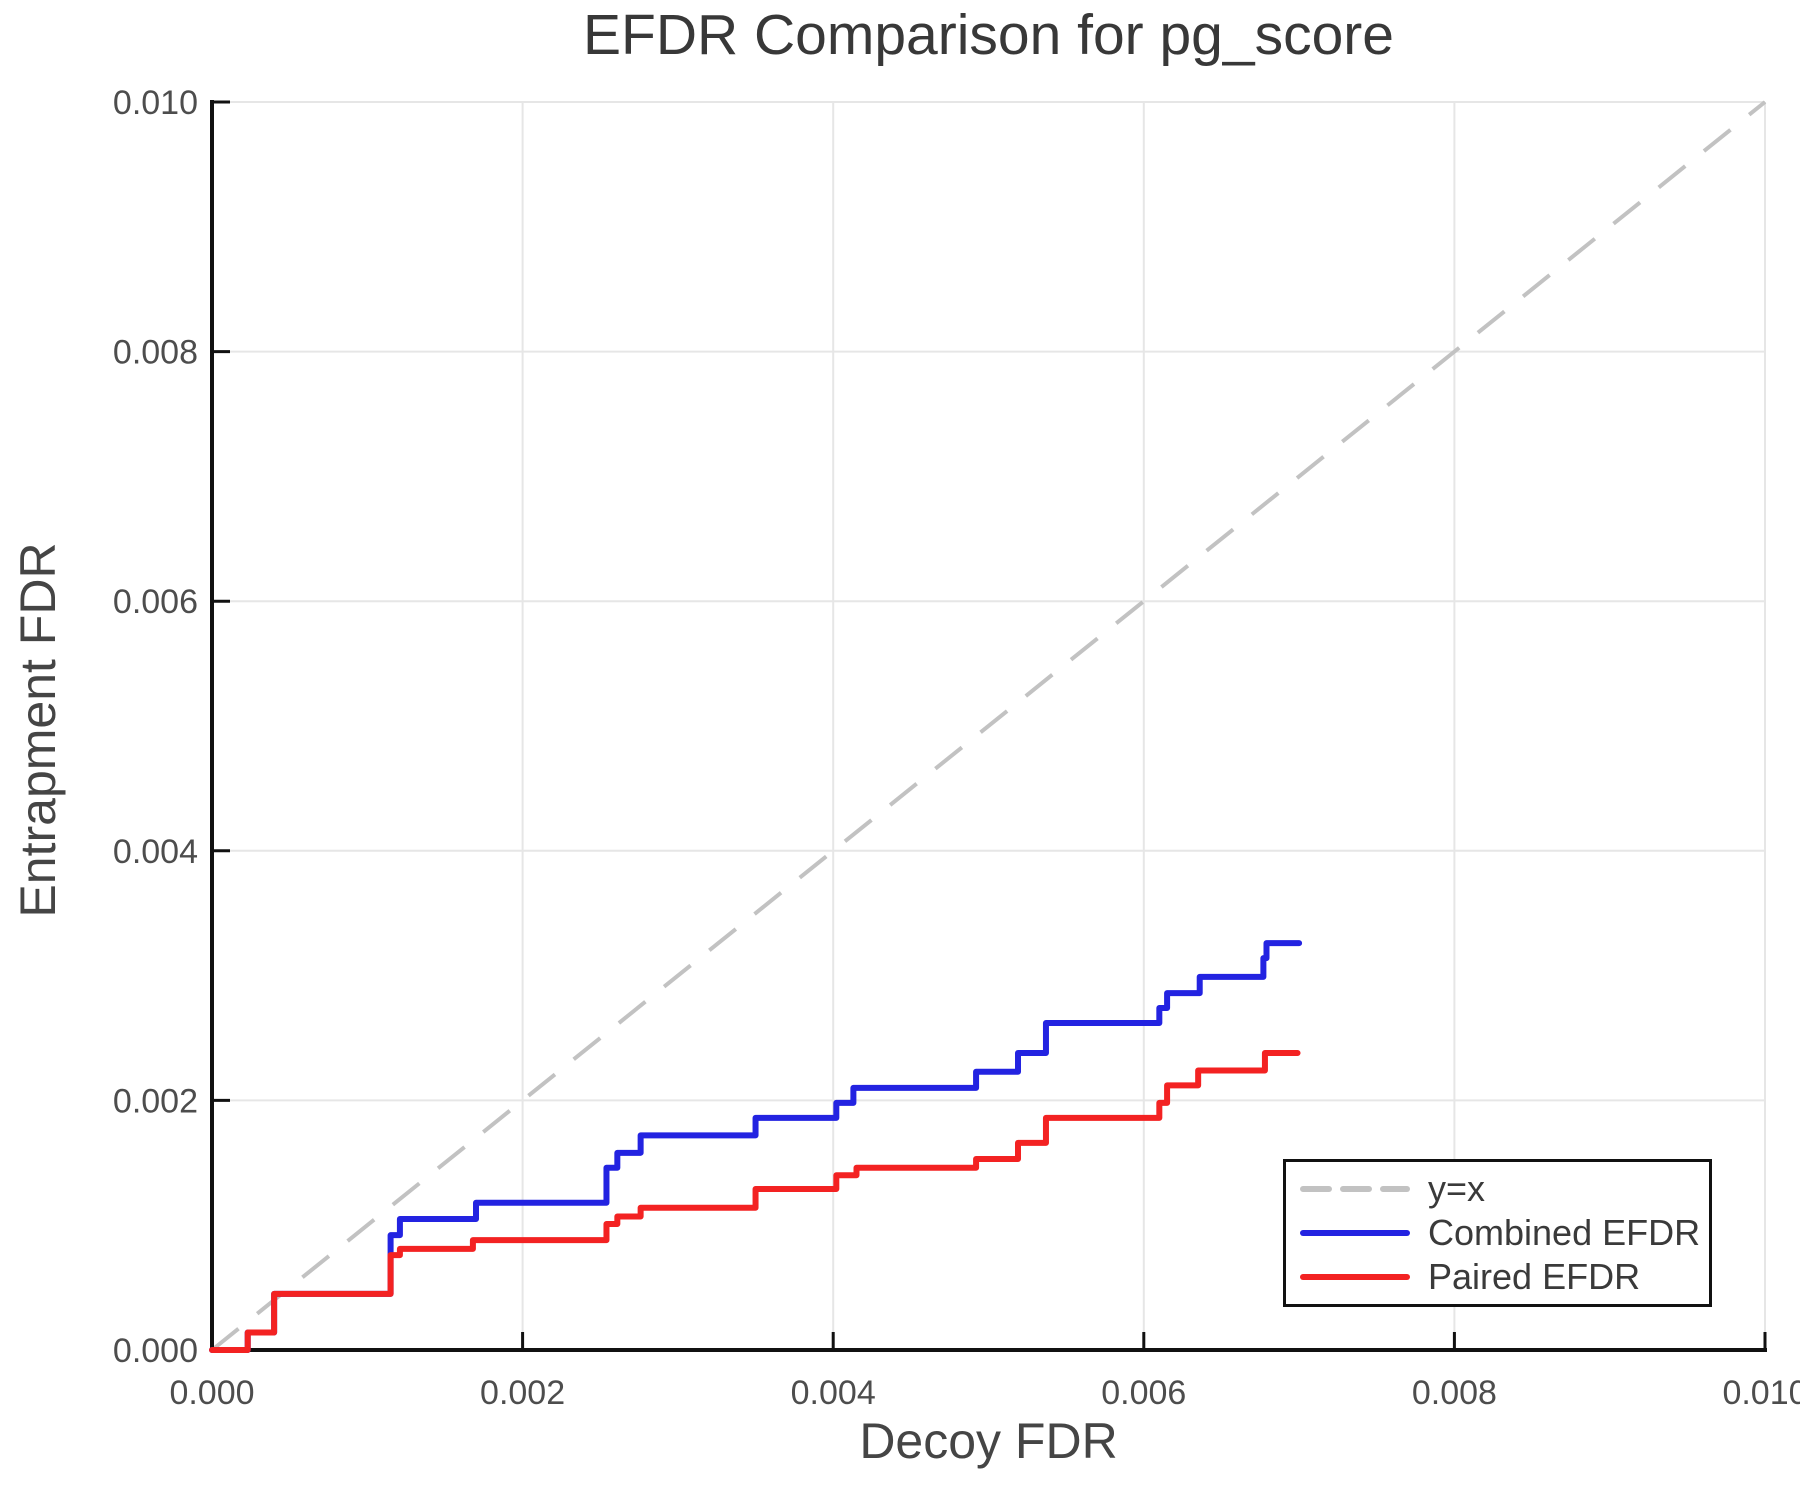 Image resolution: width=1800 pixels, height=1500 pixels. What do you see at coordinates (155, 602) in the screenshot?
I see `y-tick-label: 0.006` at bounding box center [155, 602].